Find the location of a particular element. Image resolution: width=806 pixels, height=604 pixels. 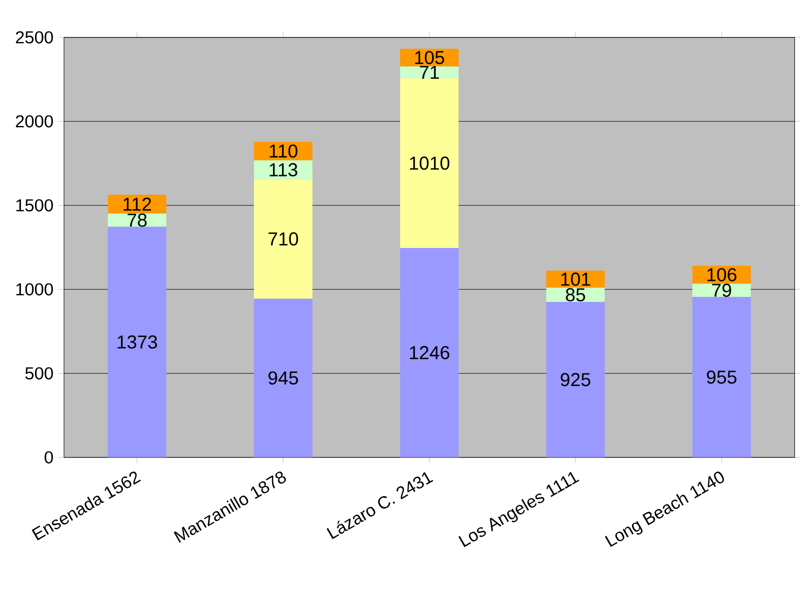

data-label: 71 is located at coordinates (429, 72).